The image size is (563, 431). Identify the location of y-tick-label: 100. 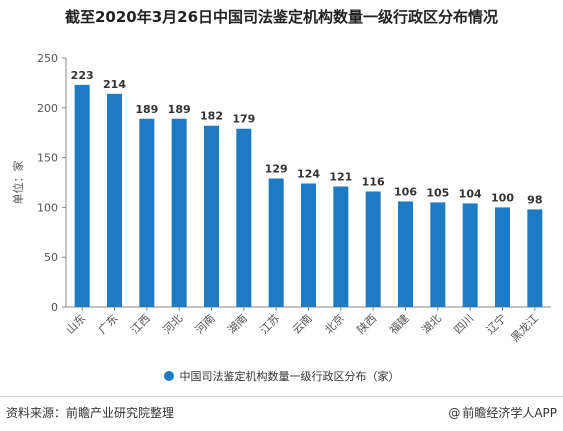
(47, 207).